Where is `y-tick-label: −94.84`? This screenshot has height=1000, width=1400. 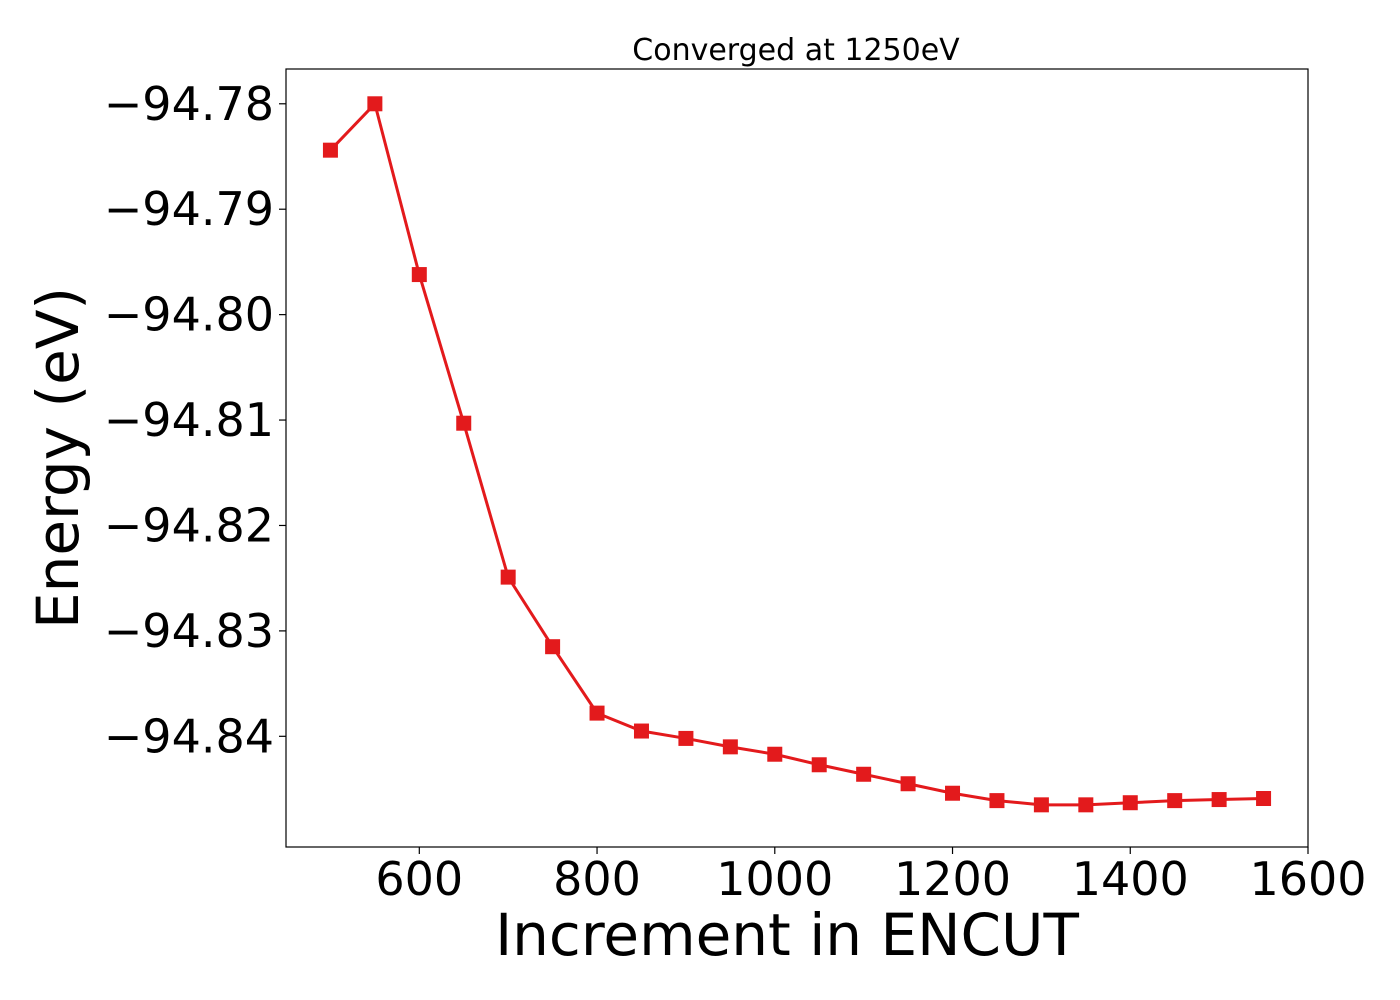
y-tick-label: −94.84 is located at coordinates (189, 736).